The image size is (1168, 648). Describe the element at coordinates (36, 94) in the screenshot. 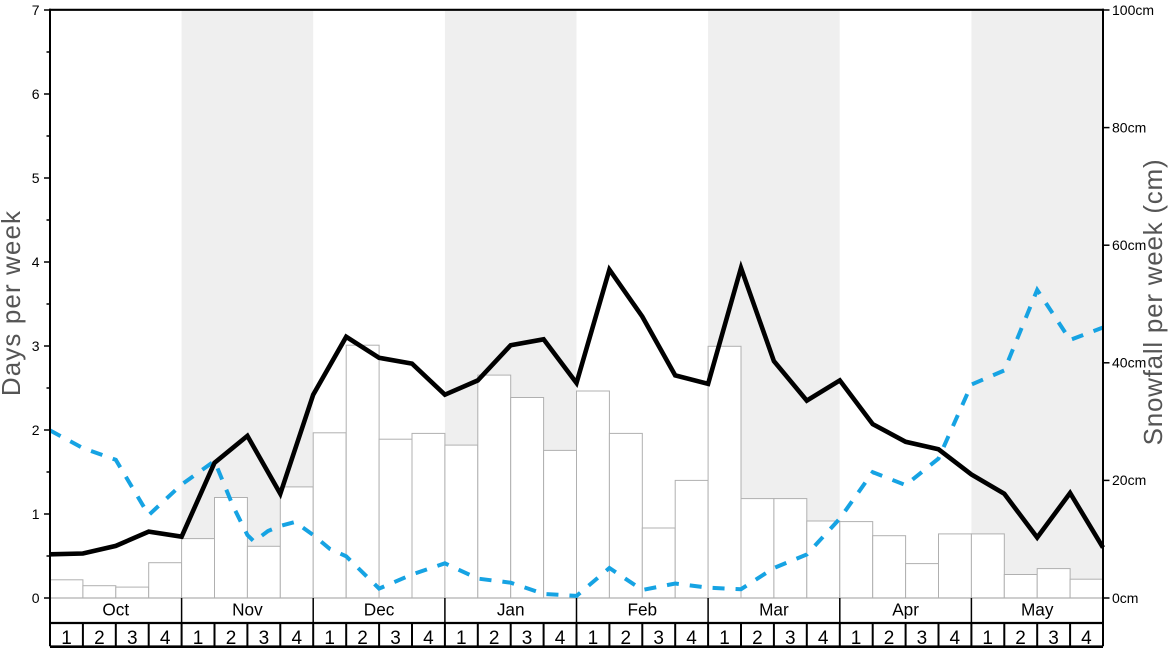

I see `svg-text: 6` at that location.